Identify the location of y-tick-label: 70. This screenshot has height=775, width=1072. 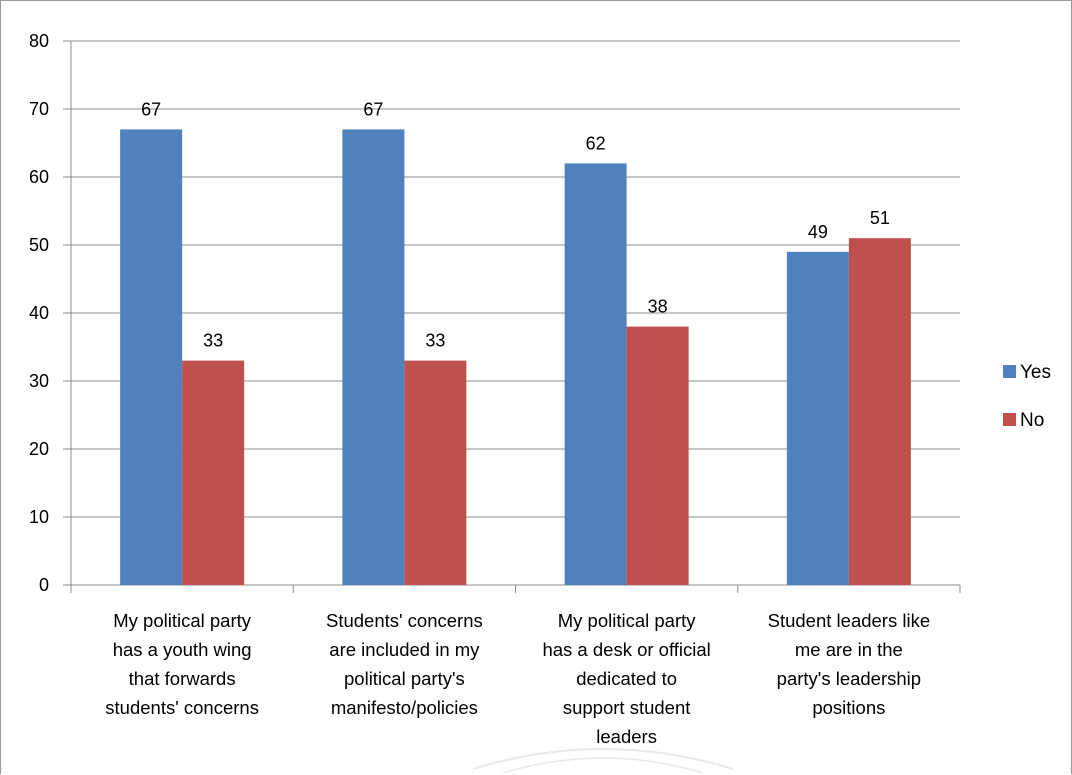
(39, 109).